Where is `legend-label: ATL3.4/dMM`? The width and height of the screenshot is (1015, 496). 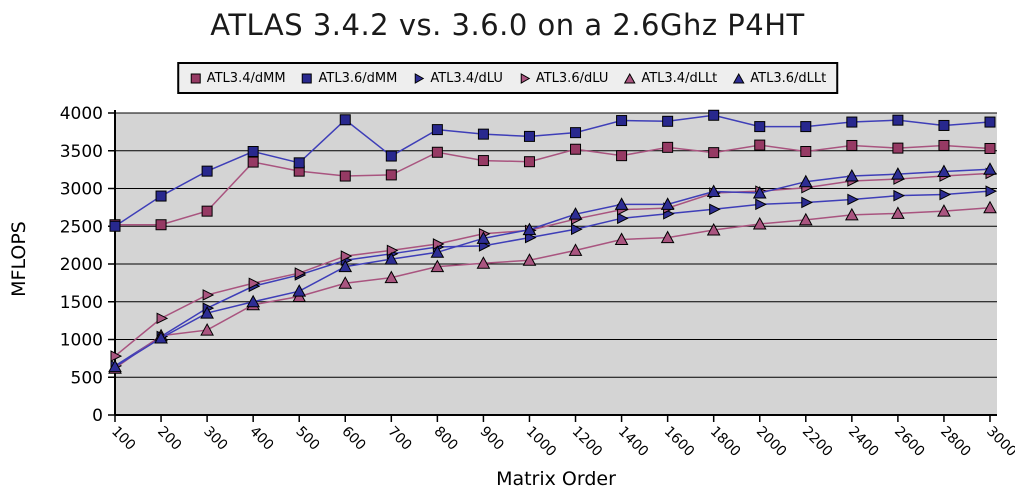
legend-label: ATL3.4/dMM is located at coordinates (246, 78).